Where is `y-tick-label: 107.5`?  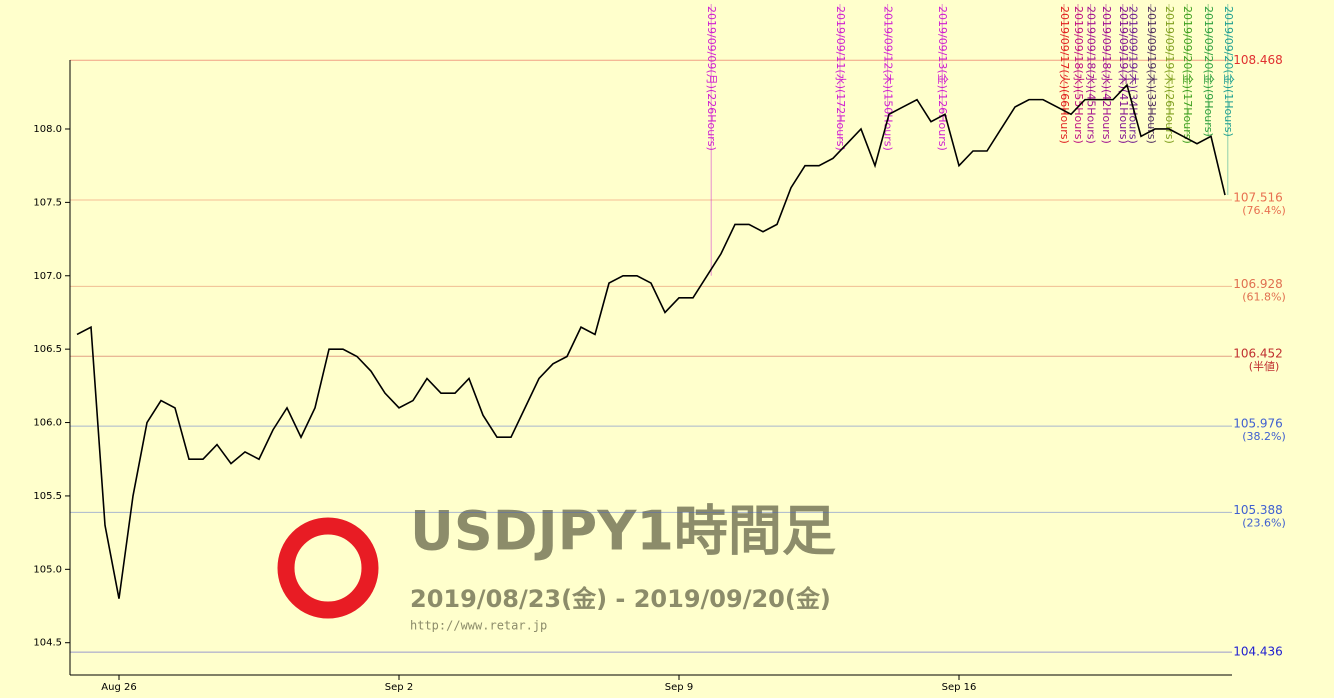 y-tick-label: 107.5 is located at coordinates (47, 202).